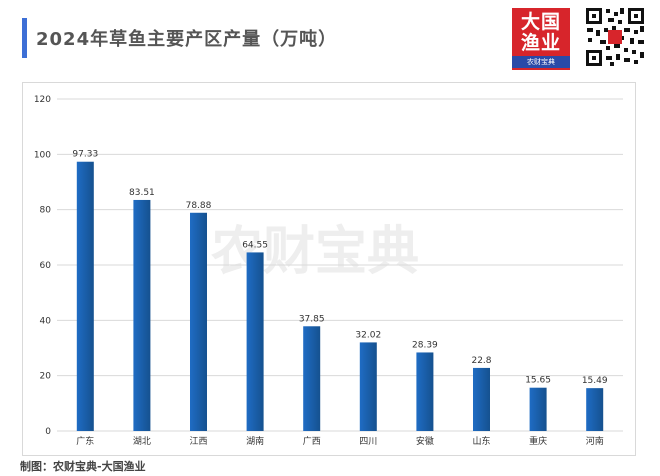 The height and width of the screenshot is (476, 660). What do you see at coordinates (339, 441) in the screenshot?
I see `x-axis-ticks: 广东 湖北 江西 湖南 广西 四川 安徽 山东 重庆 河南` at bounding box center [339, 441].